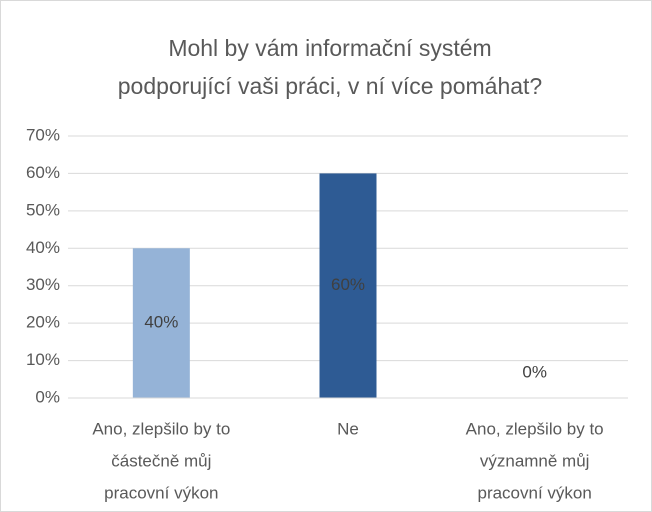  I want to click on y-tick-label: 30%, so click(43, 284).